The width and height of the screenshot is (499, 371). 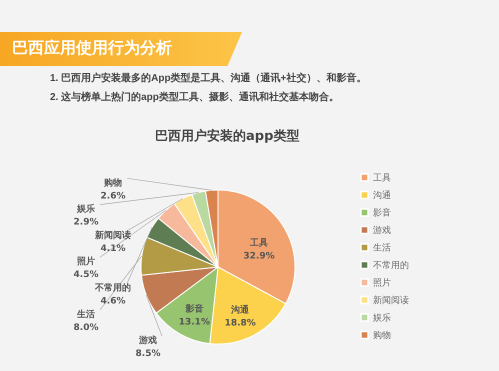 I want to click on legend-label: 沟通, so click(x=382, y=195).